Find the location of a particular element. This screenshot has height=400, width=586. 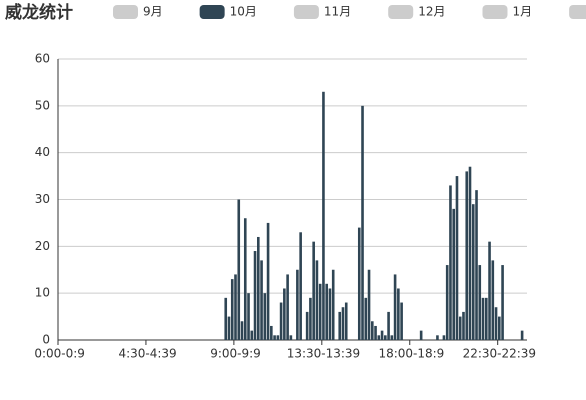

y-tick-label: 10 is located at coordinates (42, 293).